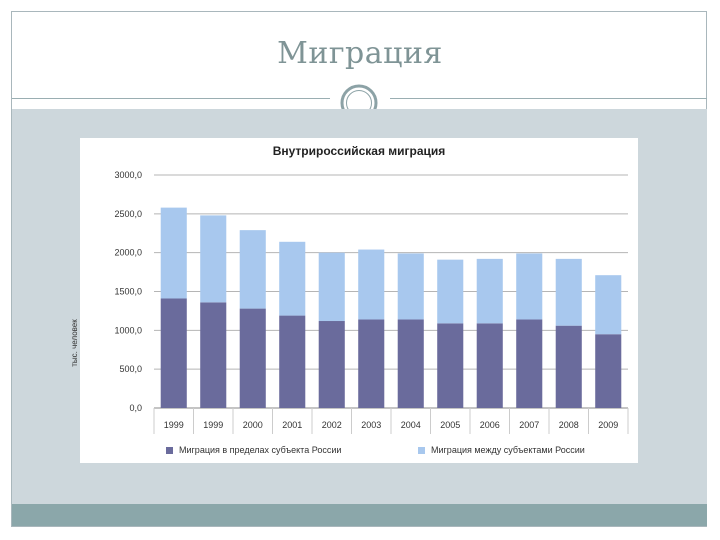 The width and height of the screenshot is (720, 540). Describe the element at coordinates (171, 98) in the screenshot. I see `title-divider-left` at that location.